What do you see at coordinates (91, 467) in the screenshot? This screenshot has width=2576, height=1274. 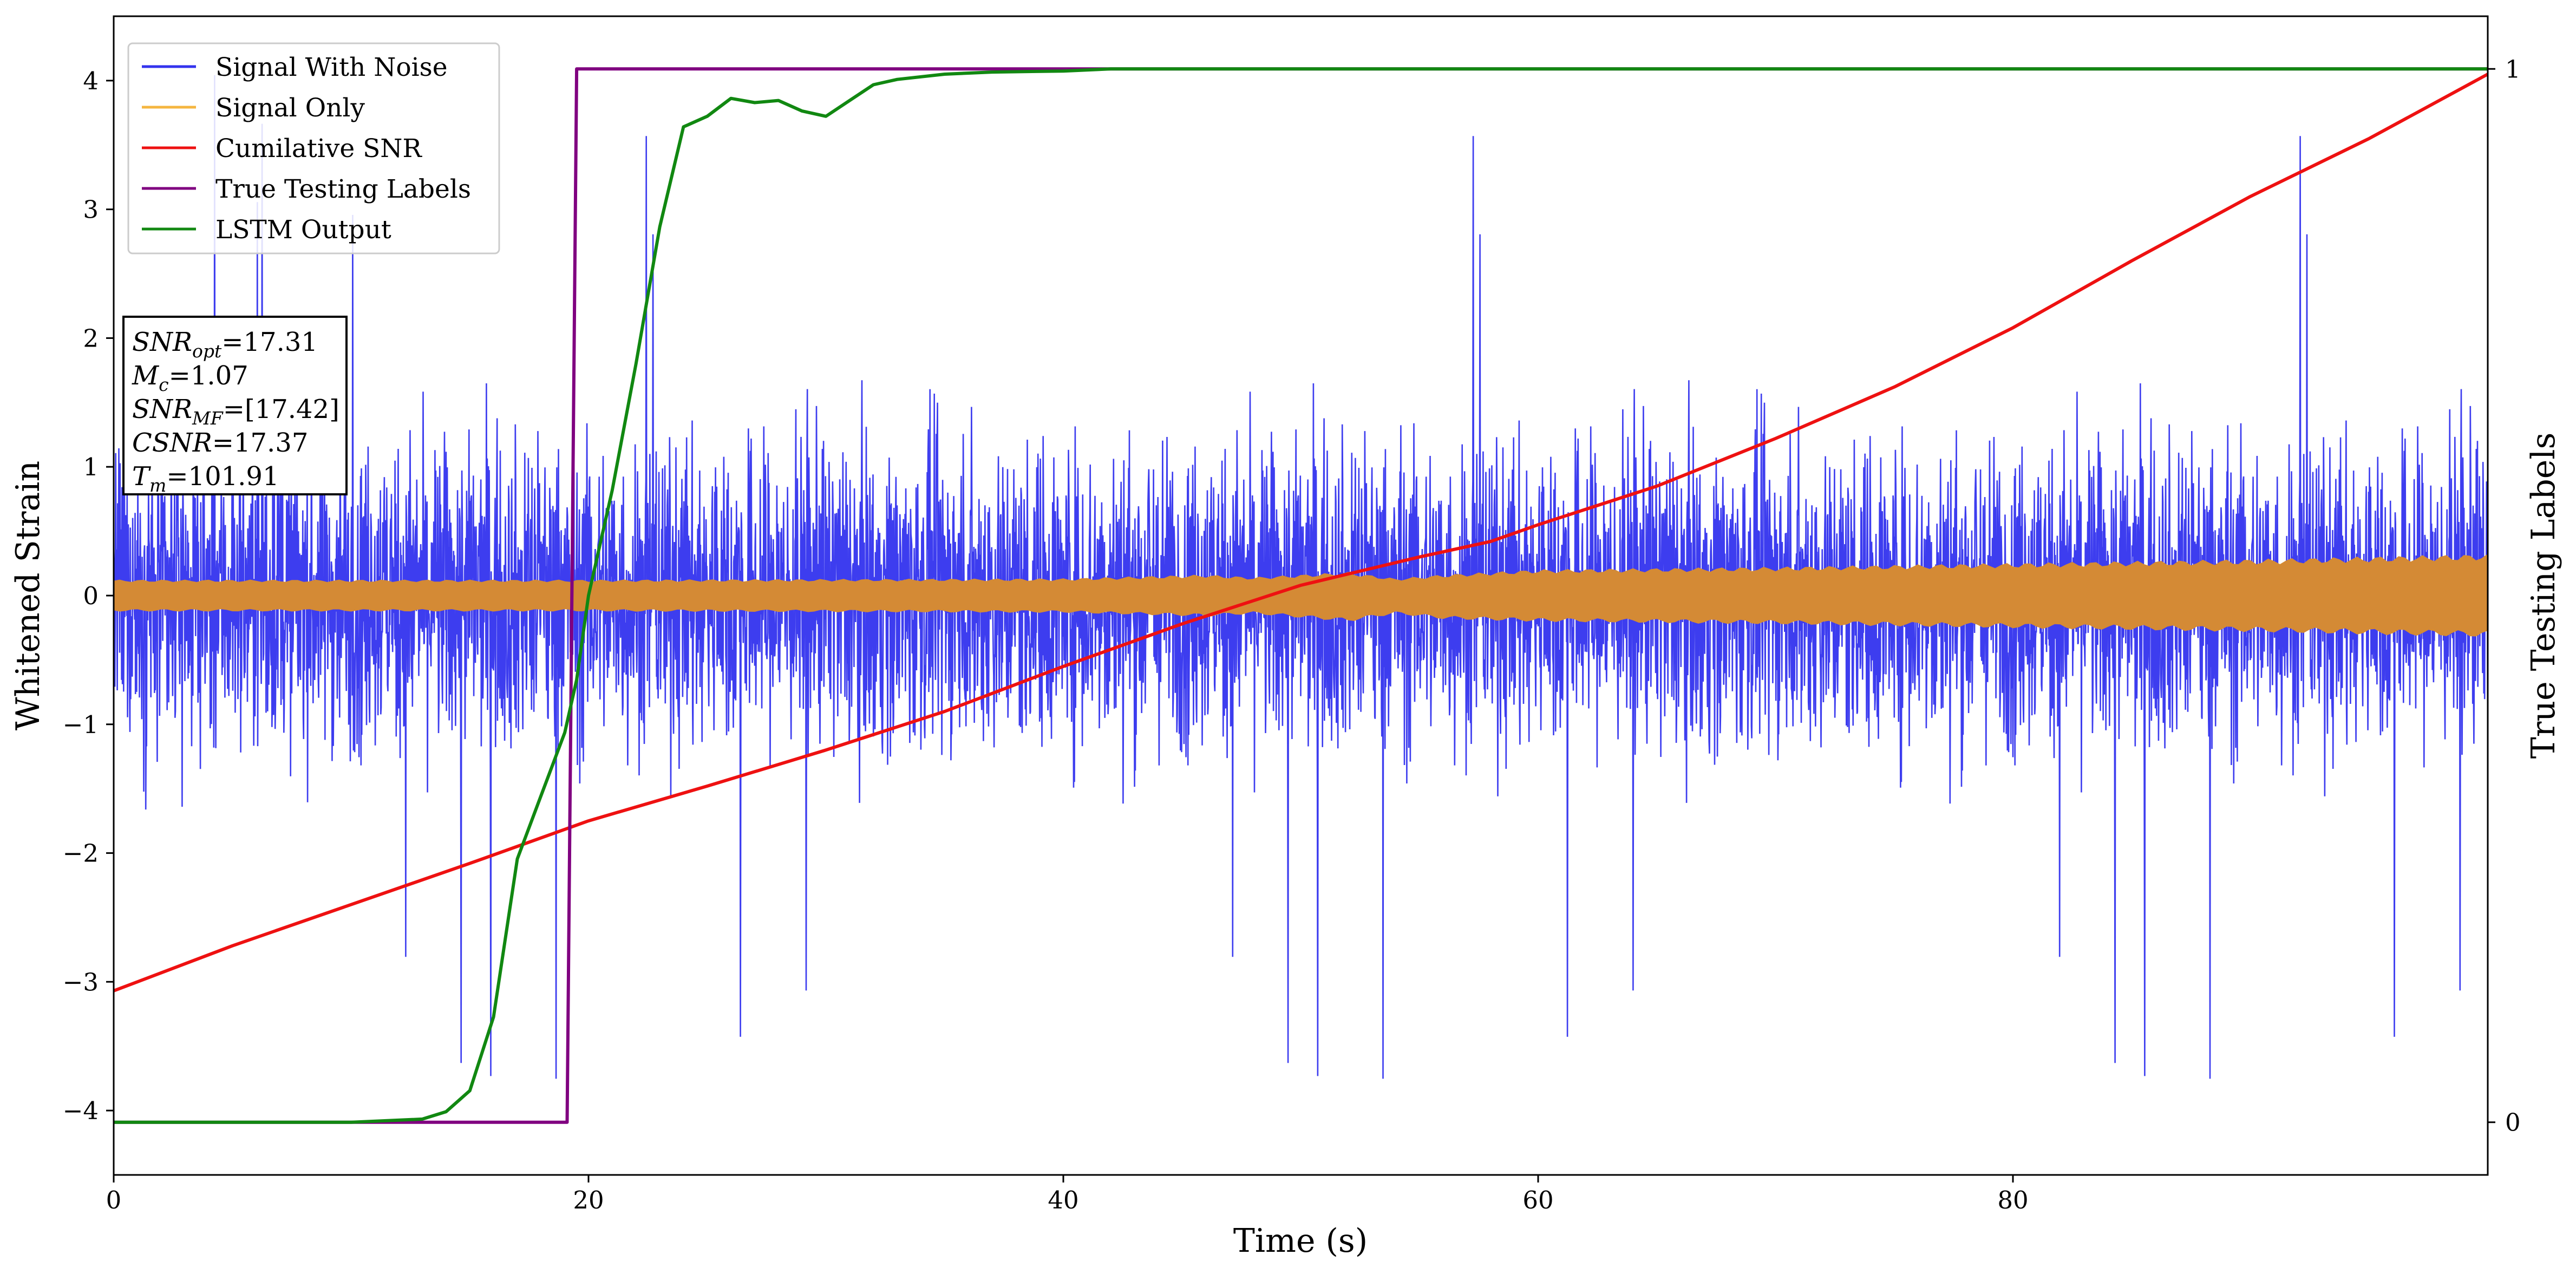 I see `y-tick-label: 1` at bounding box center [91, 467].